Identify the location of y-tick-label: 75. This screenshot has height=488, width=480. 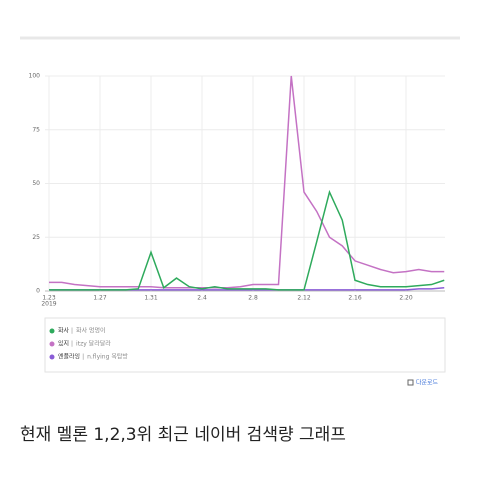
(36, 129).